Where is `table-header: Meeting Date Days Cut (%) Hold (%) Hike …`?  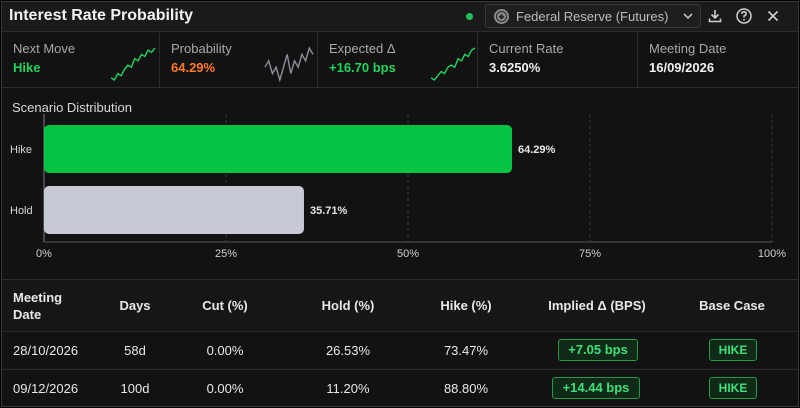 table-header: Meeting Date Days Cut (%) Hold (%) Hike … is located at coordinates (400, 305).